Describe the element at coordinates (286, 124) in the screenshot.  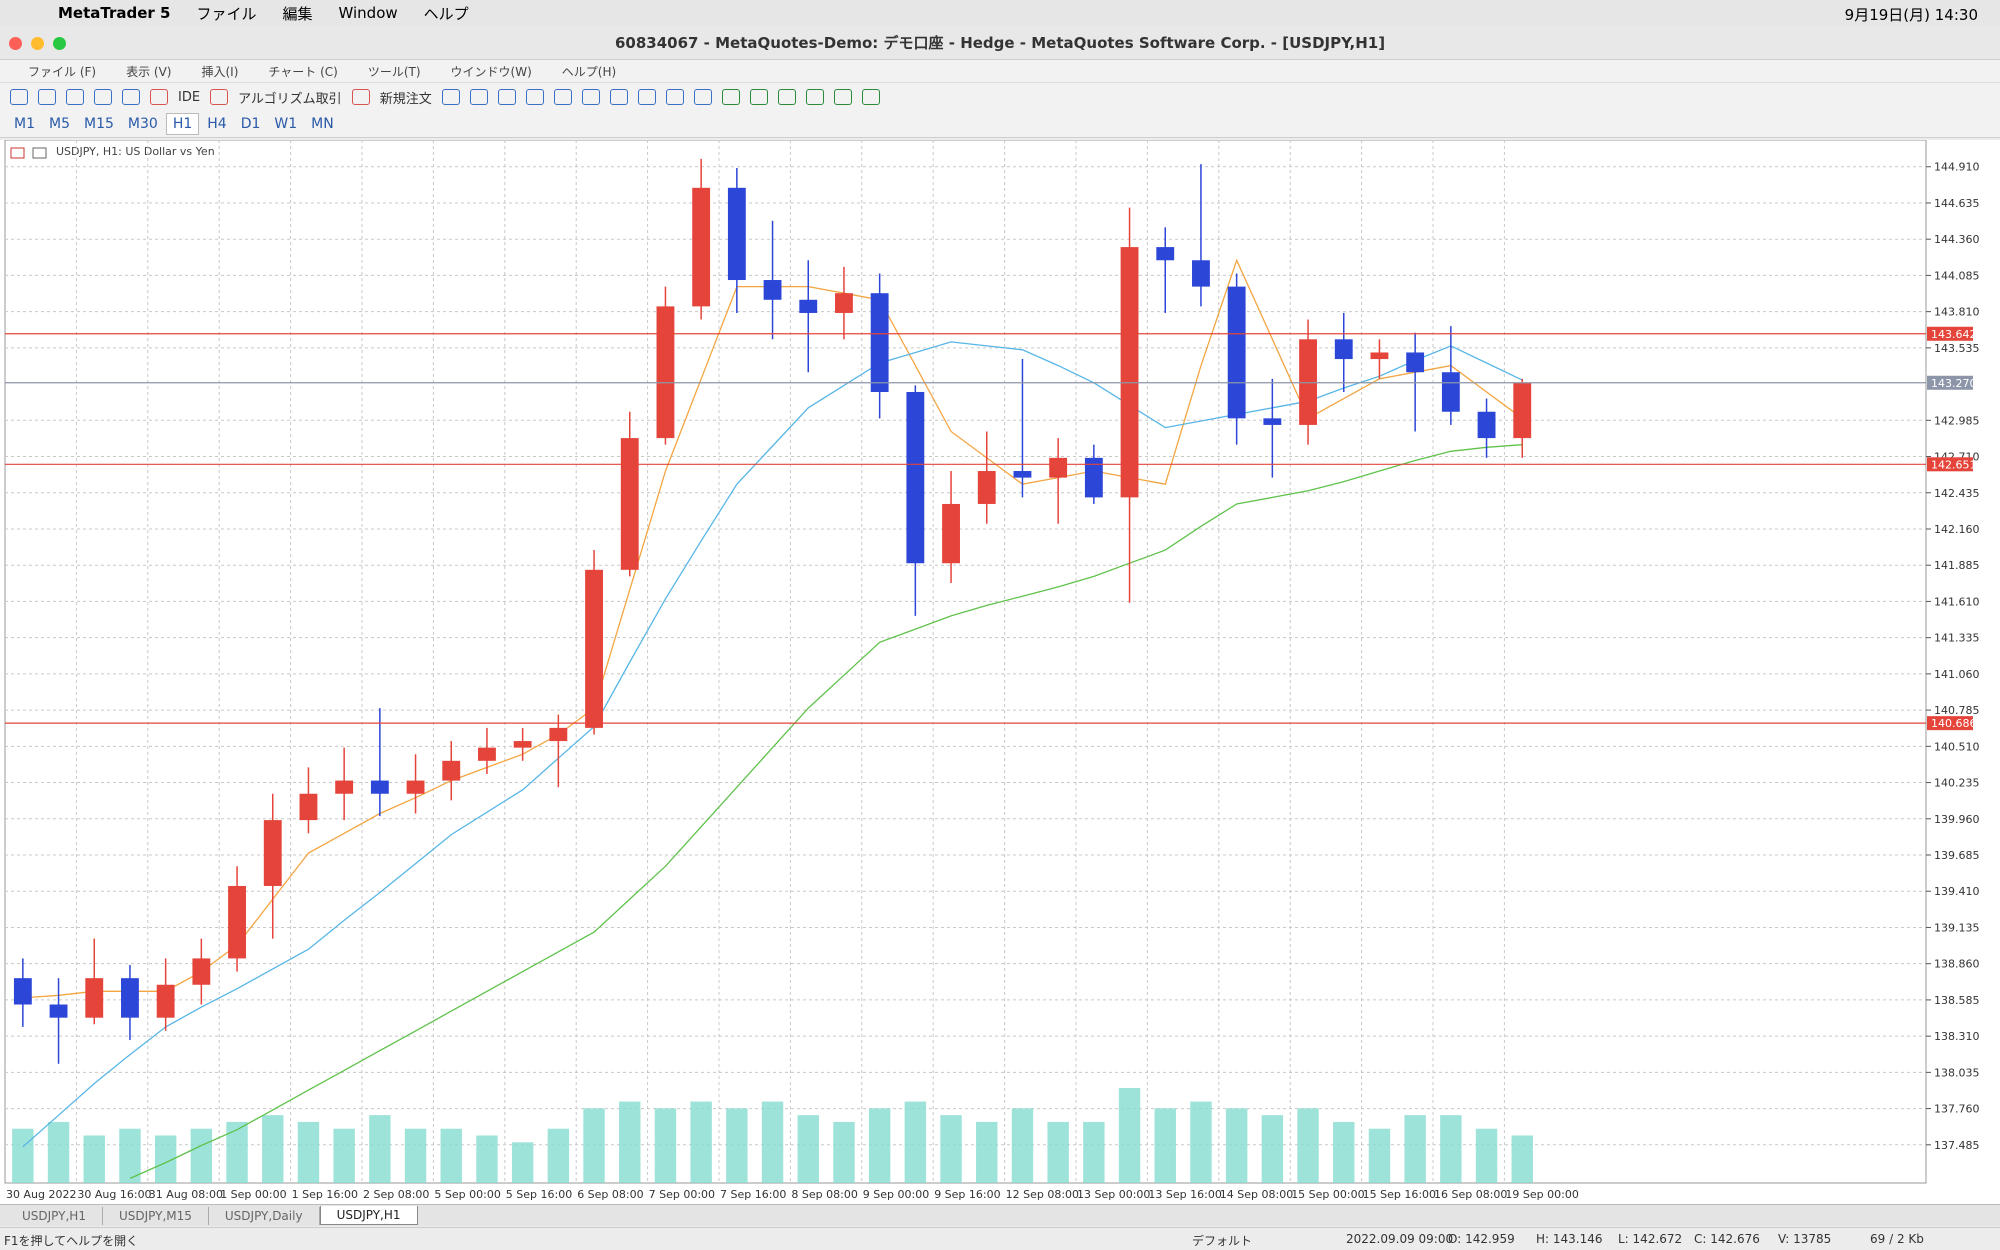
I see `timeframe-button: W1` at that location.